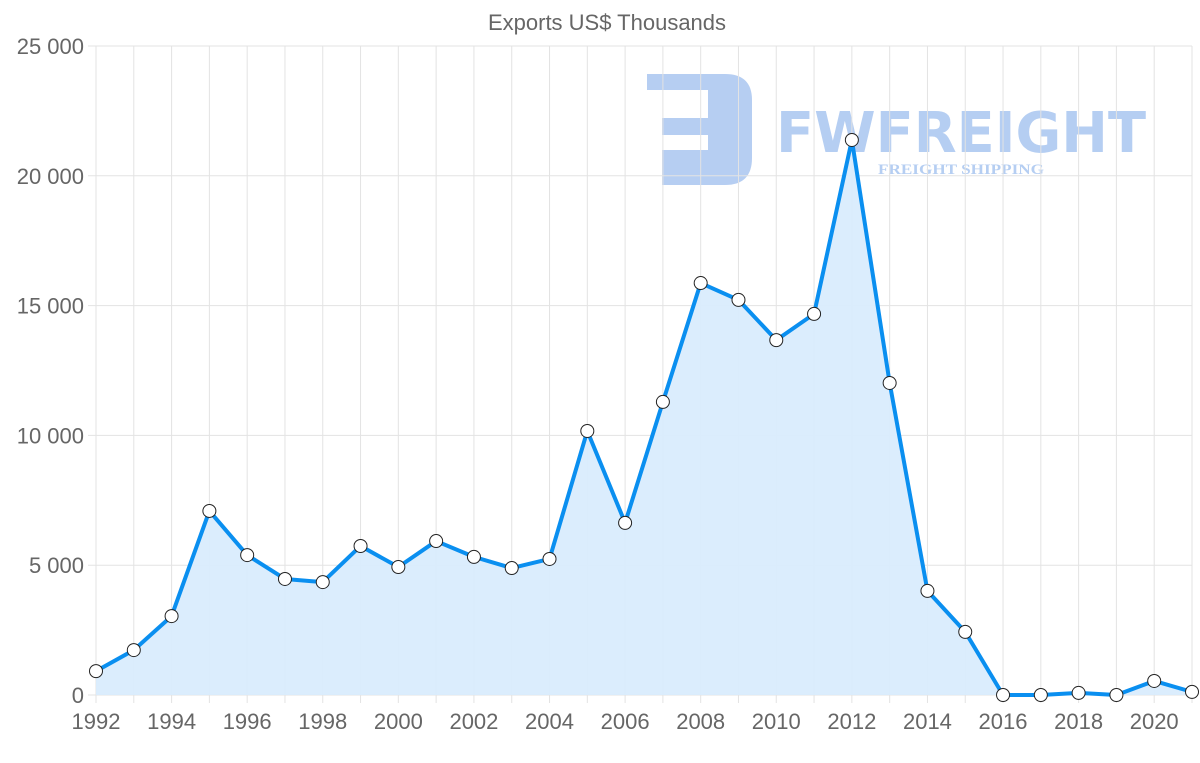 The height and width of the screenshot is (763, 1200). What do you see at coordinates (700, 721) in the screenshot?
I see `x-tick-label: 2008` at bounding box center [700, 721].